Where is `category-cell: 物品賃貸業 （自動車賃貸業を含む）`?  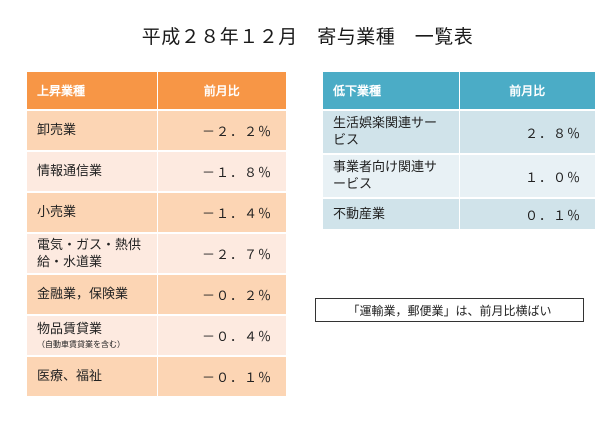 category-cell: 物品賃貸業 （自動車賃貸業を含む） is located at coordinates (92, 335).